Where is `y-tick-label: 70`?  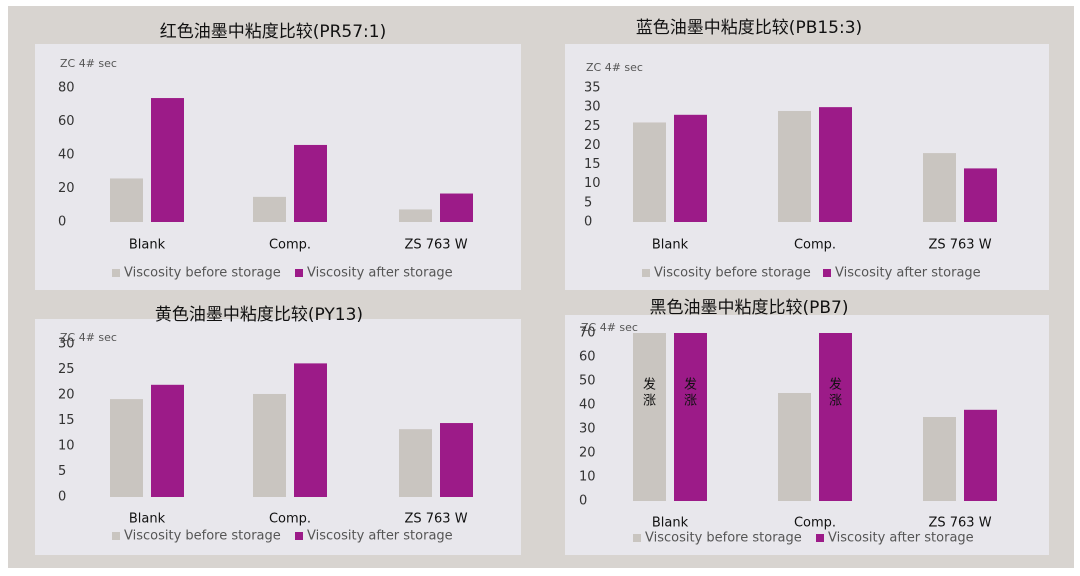 y-tick-label: 70 is located at coordinates (587, 333).